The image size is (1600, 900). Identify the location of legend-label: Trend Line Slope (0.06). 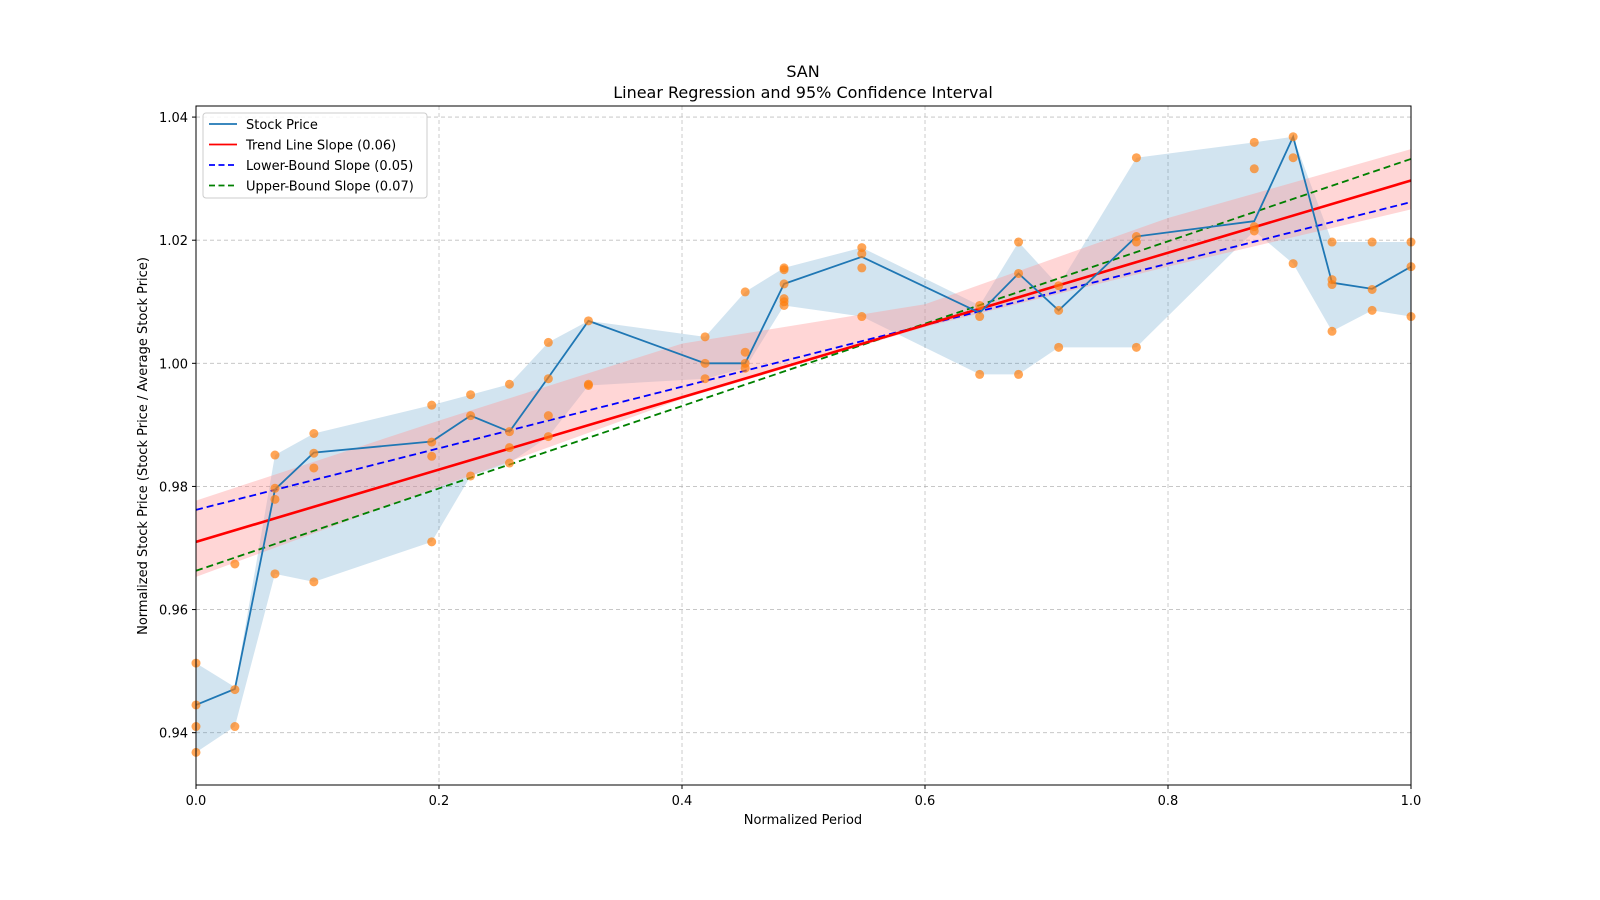
(320, 146).